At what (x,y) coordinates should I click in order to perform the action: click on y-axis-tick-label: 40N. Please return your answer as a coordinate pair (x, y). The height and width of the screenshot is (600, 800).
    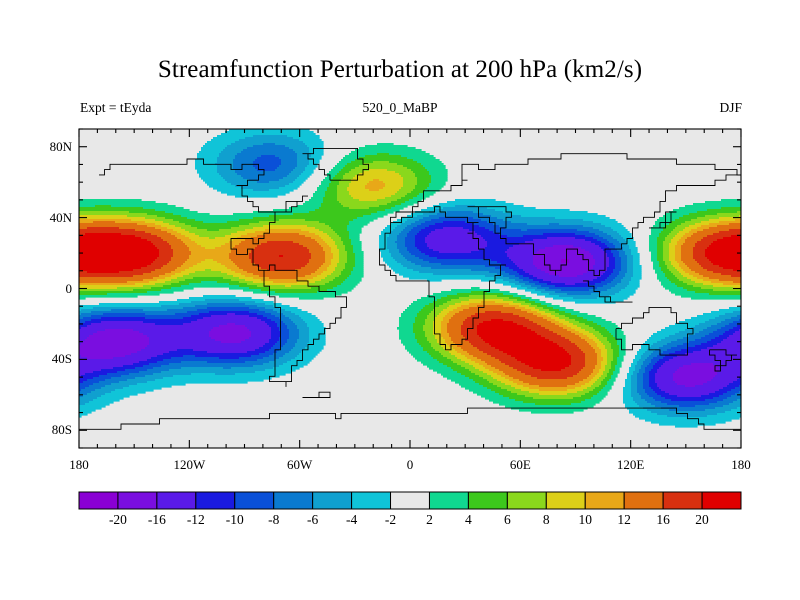
    Looking at the image, I should click on (60, 217).